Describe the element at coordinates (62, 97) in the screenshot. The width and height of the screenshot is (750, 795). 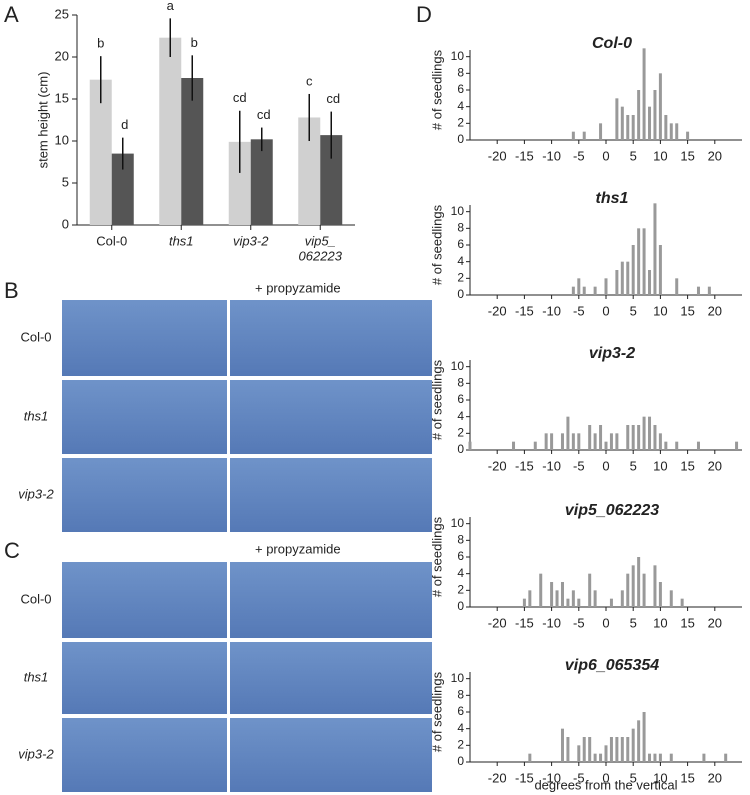
I see `y-tick-label: 15` at that location.